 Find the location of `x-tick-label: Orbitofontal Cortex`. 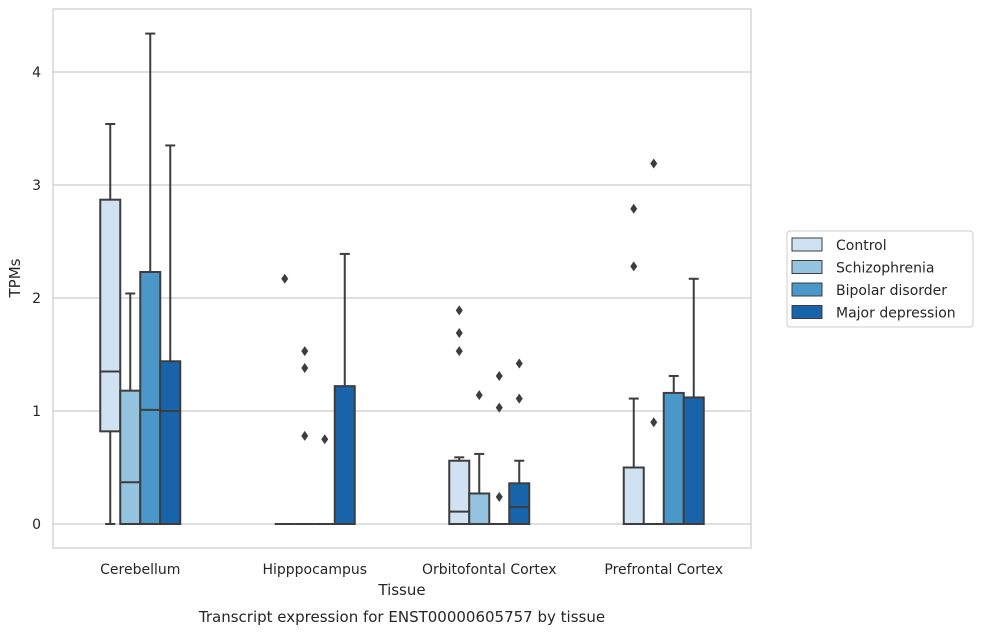

x-tick-label: Orbitofontal Cortex is located at coordinates (489, 570).